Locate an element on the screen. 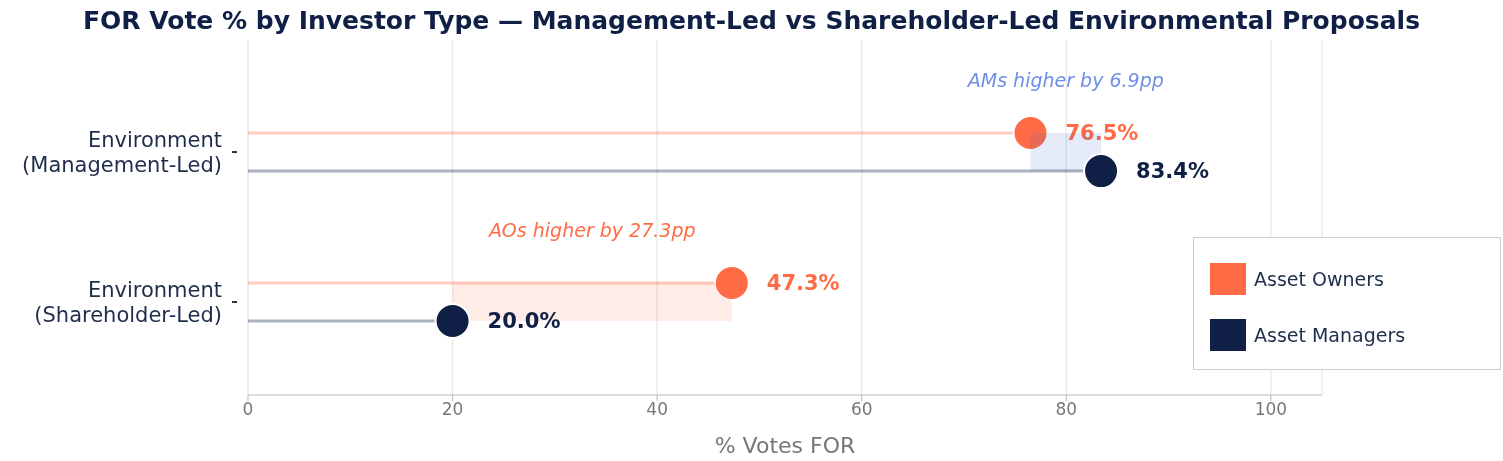 This screenshot has width=1503, height=461. x-tick-label: 60 is located at coordinates (861, 409).